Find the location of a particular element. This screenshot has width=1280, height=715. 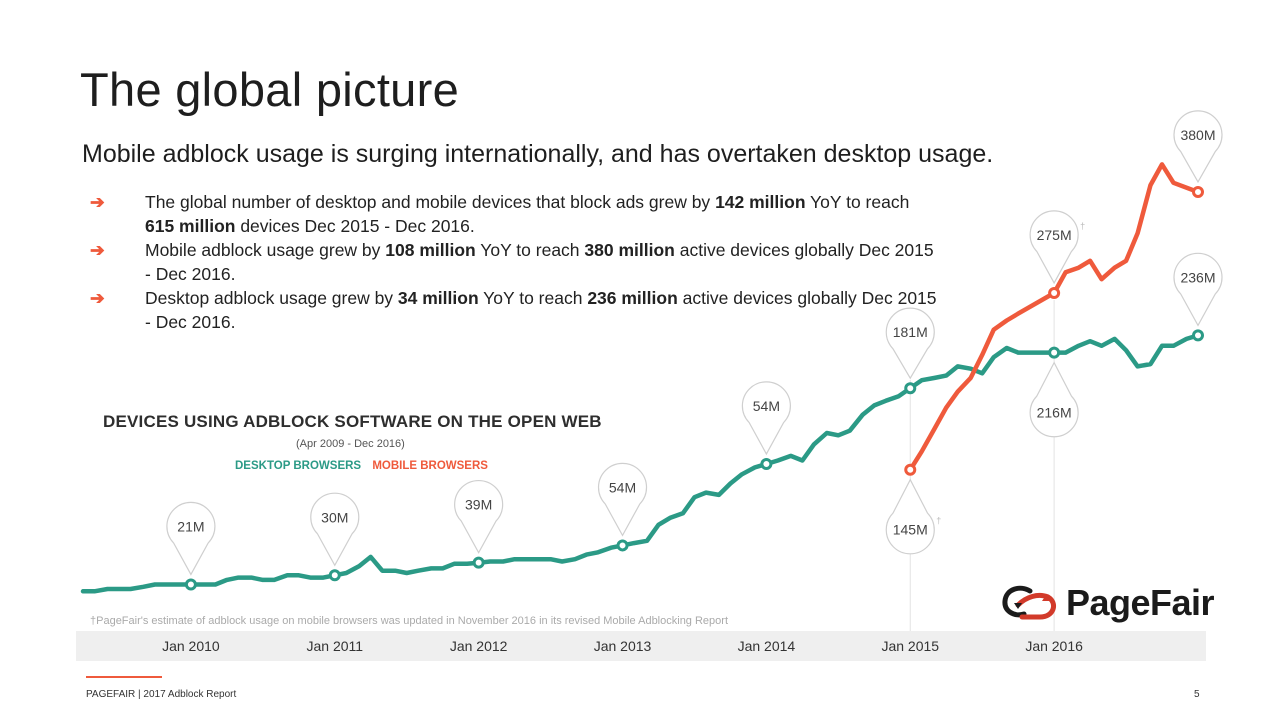

bullet-highlight: 615 million is located at coordinates (190, 226).